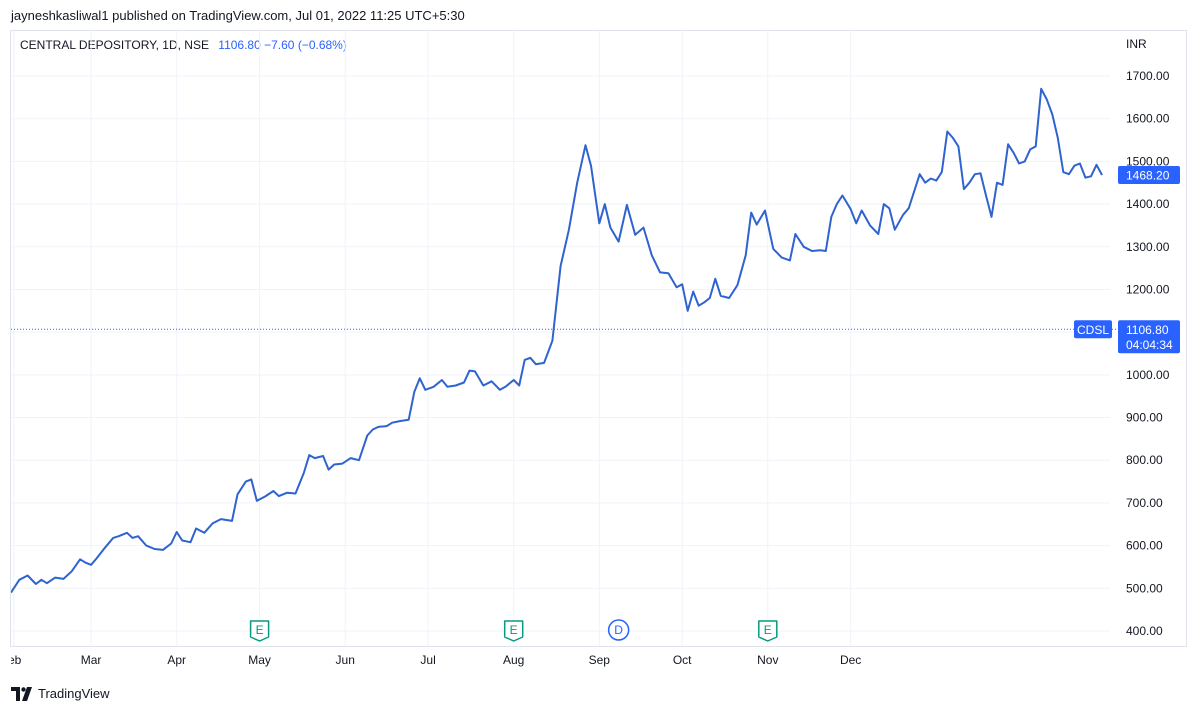 The height and width of the screenshot is (712, 1200). I want to click on y-tick-label: 1000.00, so click(1148, 375).